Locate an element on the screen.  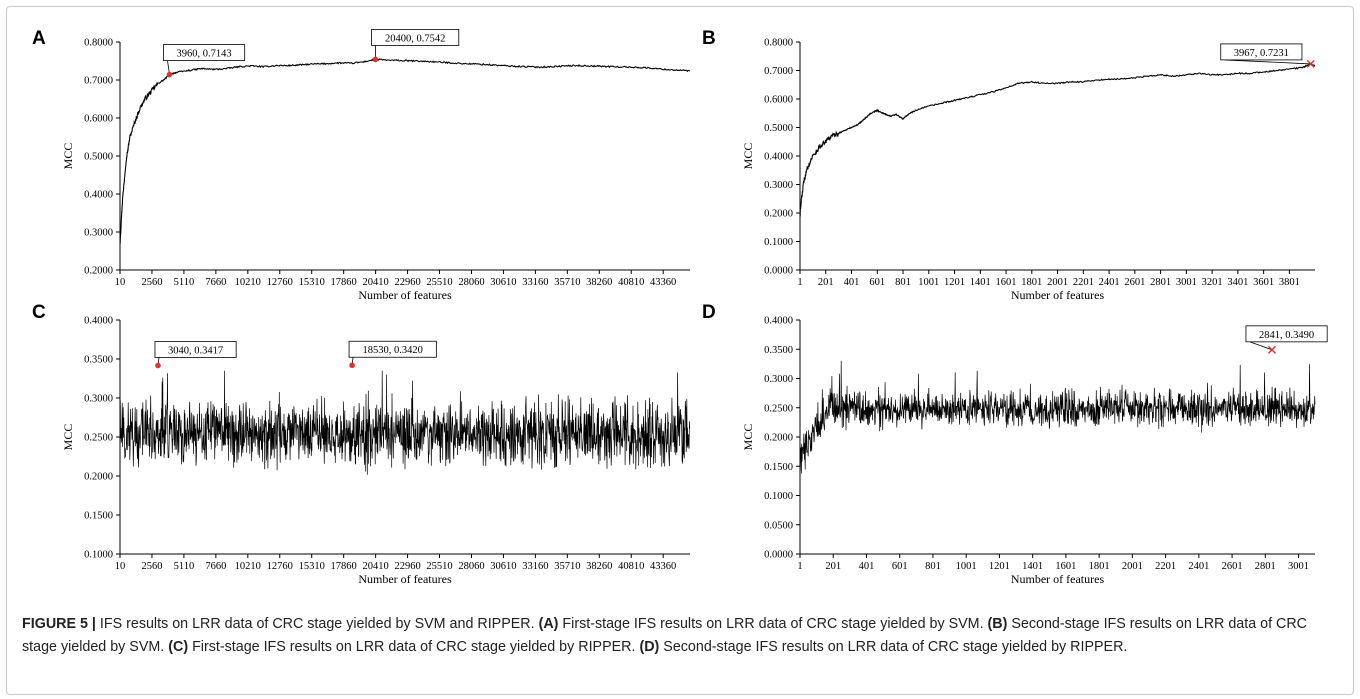
y-tick-label: 0.5000 is located at coordinates (778, 128).